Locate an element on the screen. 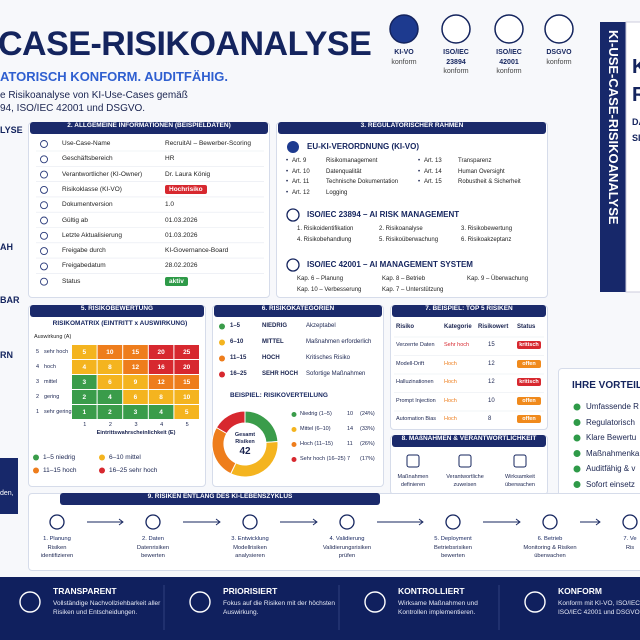  matrix-value: 10 is located at coordinates (110, 352).